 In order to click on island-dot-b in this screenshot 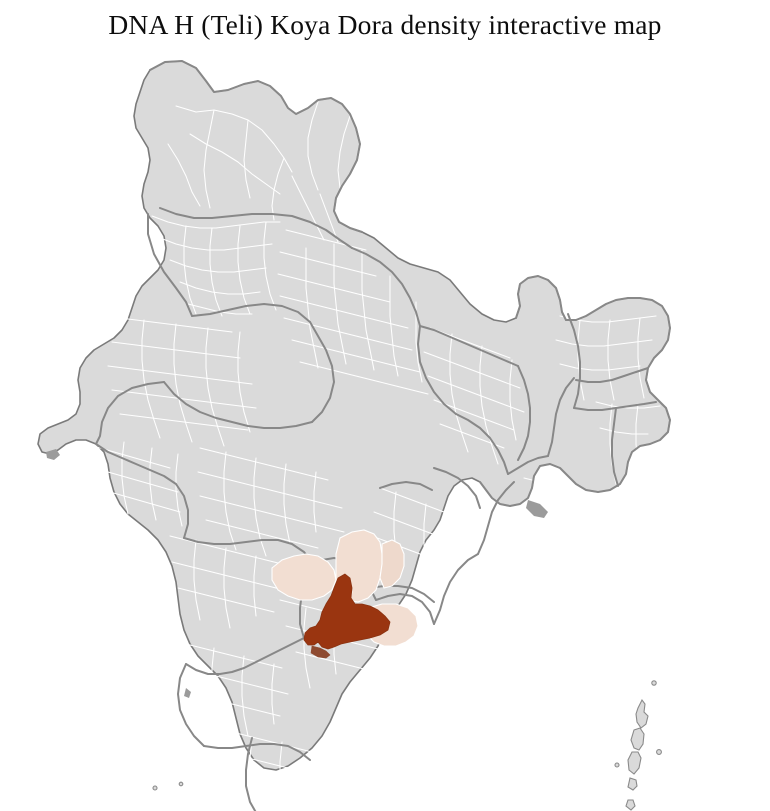, I will do `click(659, 752)`.